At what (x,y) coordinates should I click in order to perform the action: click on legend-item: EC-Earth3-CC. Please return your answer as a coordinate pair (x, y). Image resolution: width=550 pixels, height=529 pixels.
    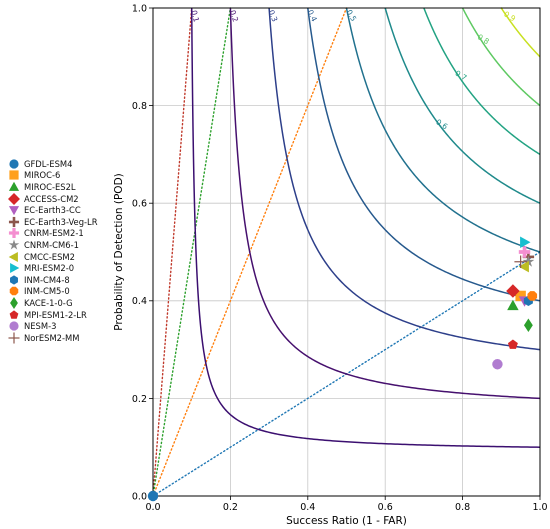
    Looking at the image, I should click on (51, 210).